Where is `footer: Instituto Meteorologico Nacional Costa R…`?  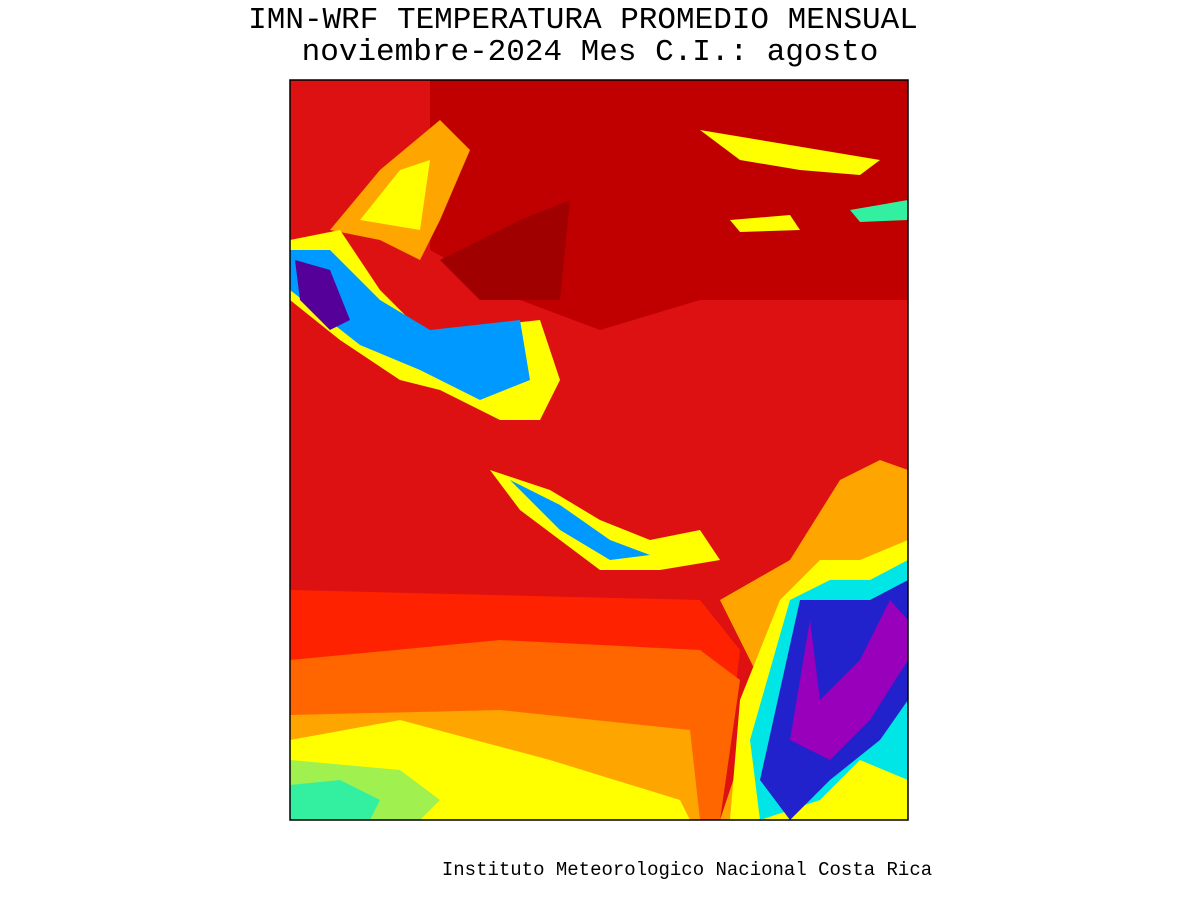 footer: Instituto Meteorologico Nacional Costa R… is located at coordinates (687, 870).